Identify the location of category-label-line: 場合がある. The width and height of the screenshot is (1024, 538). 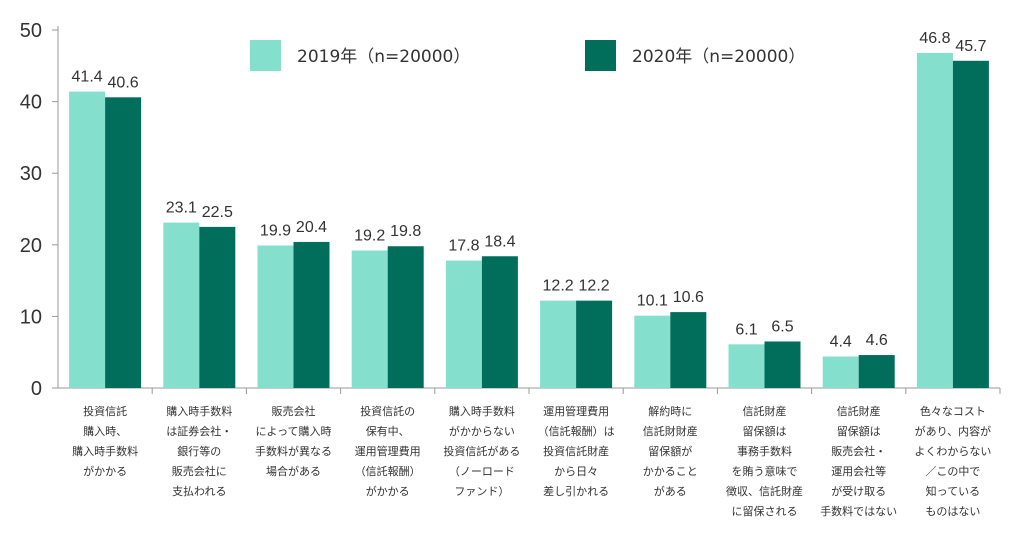
(293, 471).